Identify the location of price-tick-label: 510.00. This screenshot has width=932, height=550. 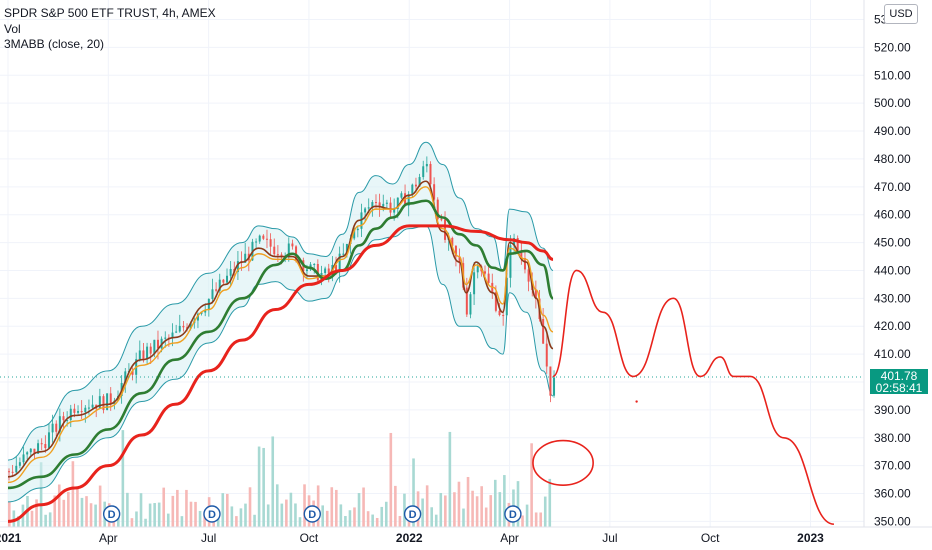
(892, 75).